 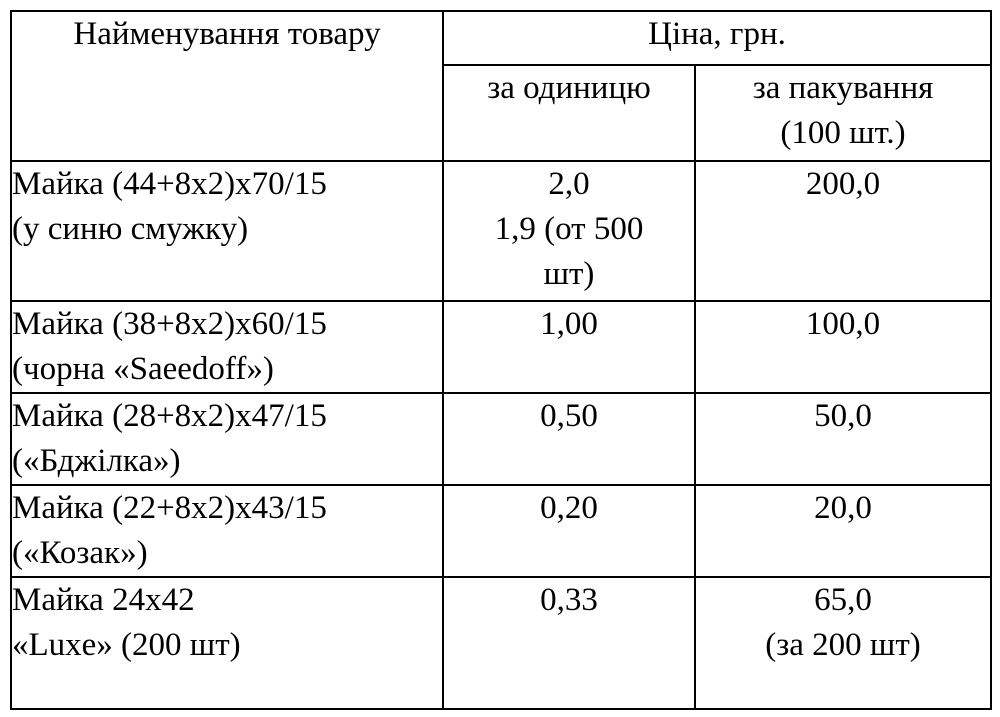 What do you see at coordinates (227, 439) in the screenshot?
I see `product-name-cell: Майка (28+8х2)х47/15 («Бджілка»)` at bounding box center [227, 439].